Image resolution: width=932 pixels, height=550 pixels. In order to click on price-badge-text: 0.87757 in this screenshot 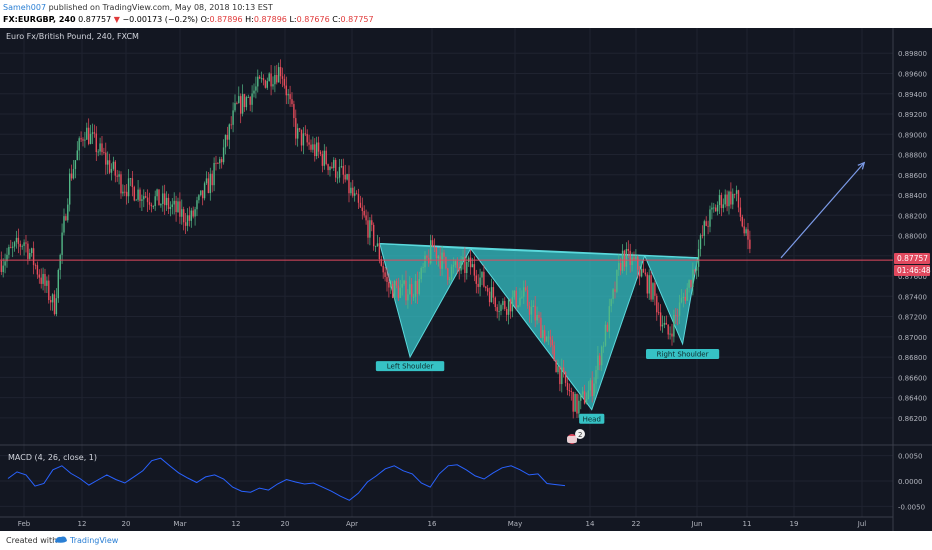, I will do `click(912, 258)`.